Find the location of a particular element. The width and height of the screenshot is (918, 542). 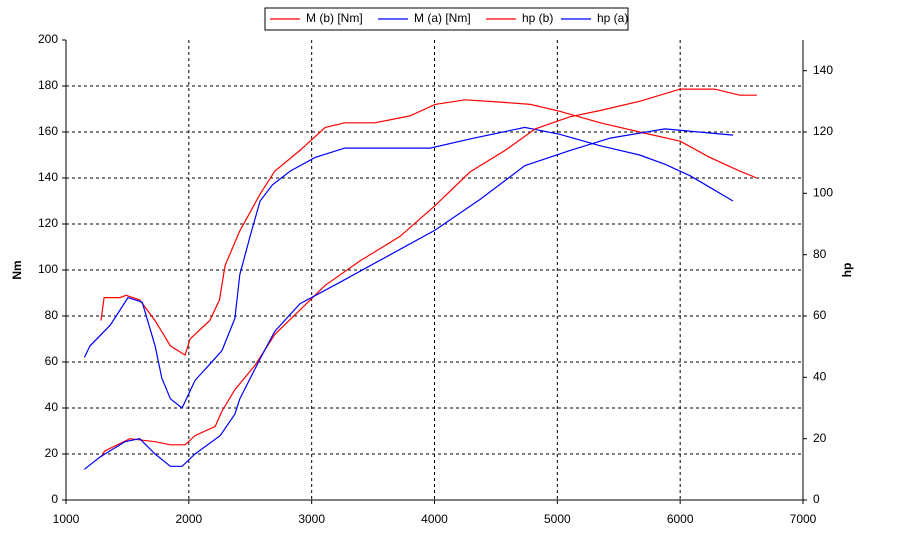

y-tick-label: 40 is located at coordinates (52, 407).